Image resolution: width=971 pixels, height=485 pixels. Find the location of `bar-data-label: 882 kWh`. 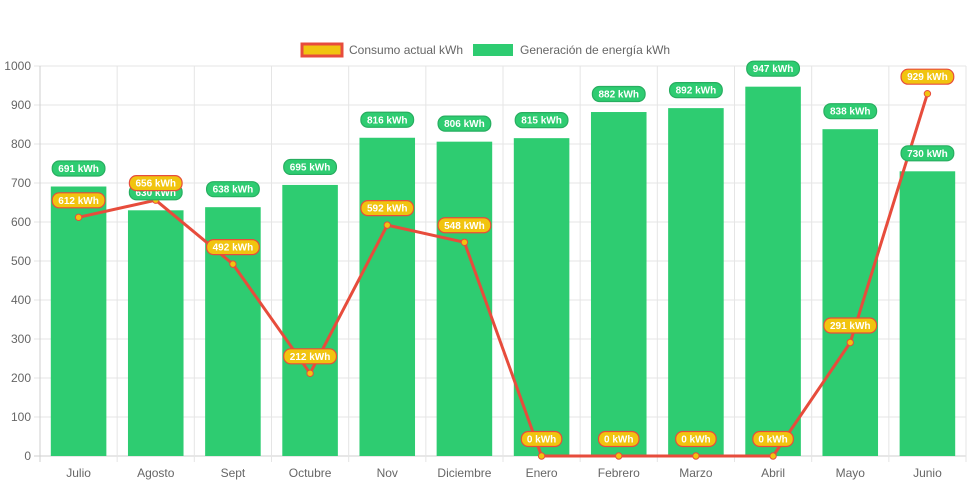

bar-data-label: 882 kWh is located at coordinates (618, 95).